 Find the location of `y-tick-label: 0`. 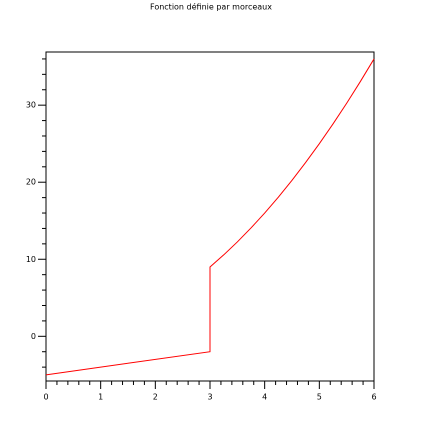

y-tick-label: 0 is located at coordinates (33, 336).